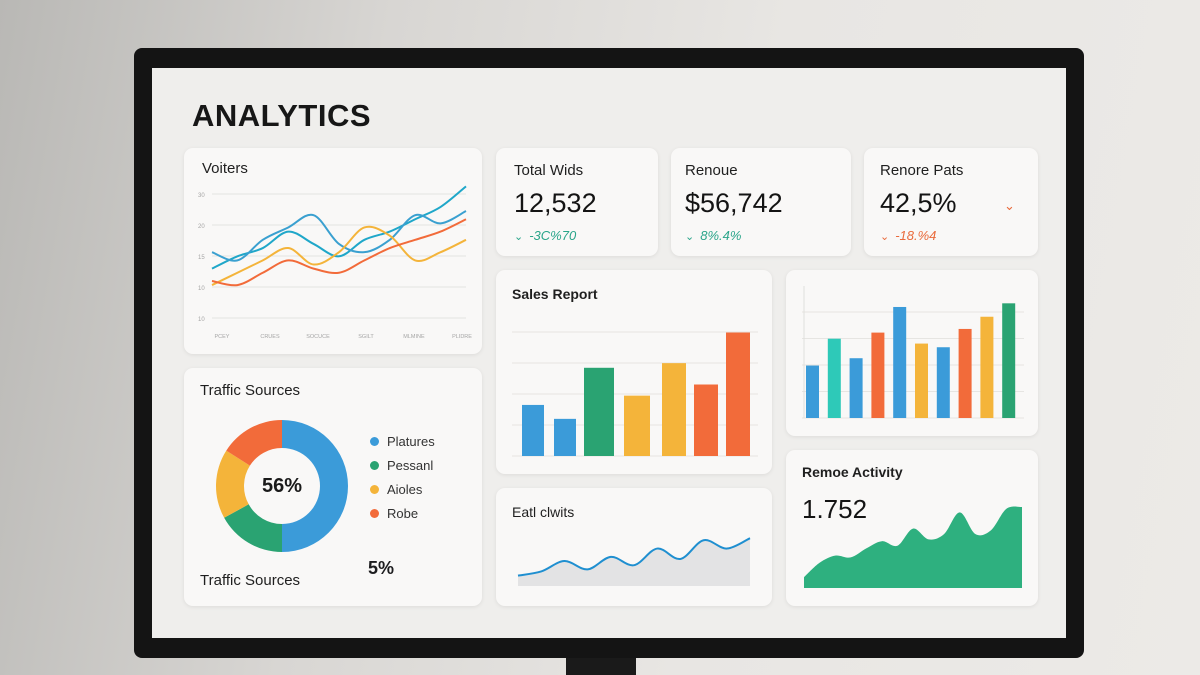  I want to click on kpi-label: Total Wids, so click(549, 170).